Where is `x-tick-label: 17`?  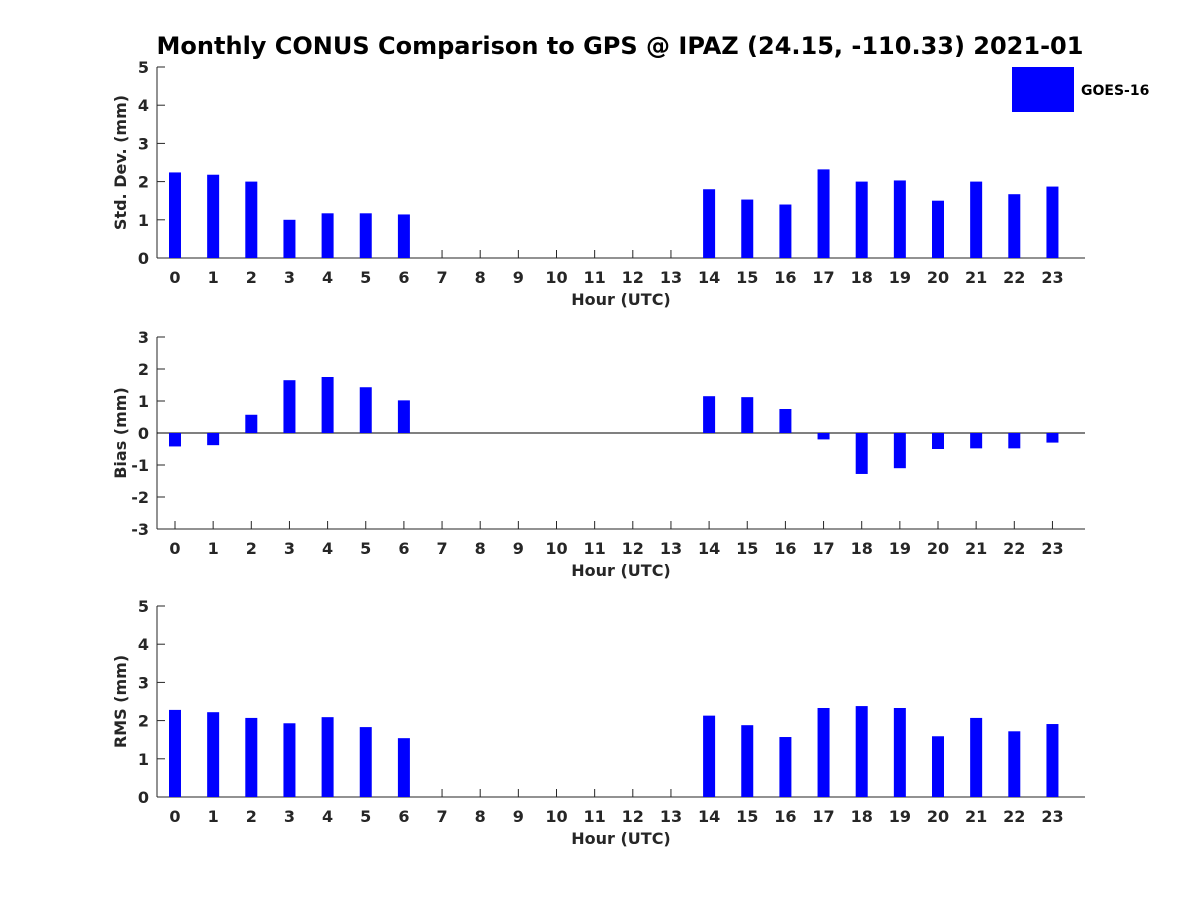 x-tick-label: 17 is located at coordinates (823, 277).